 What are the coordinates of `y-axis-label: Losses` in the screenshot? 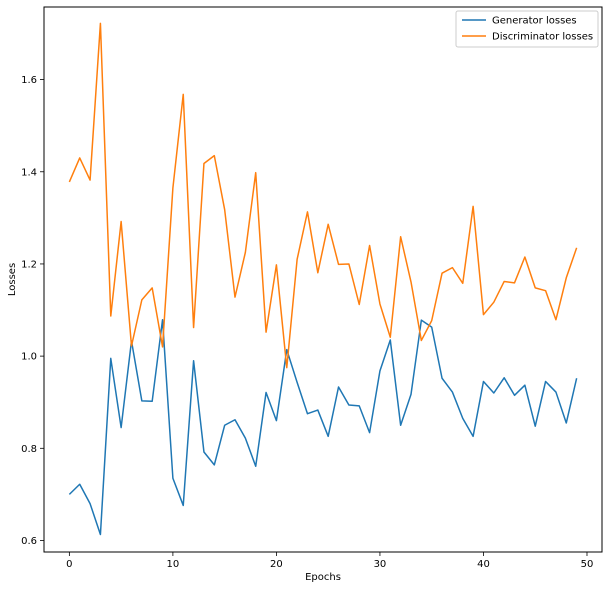 It's located at (12, 279).